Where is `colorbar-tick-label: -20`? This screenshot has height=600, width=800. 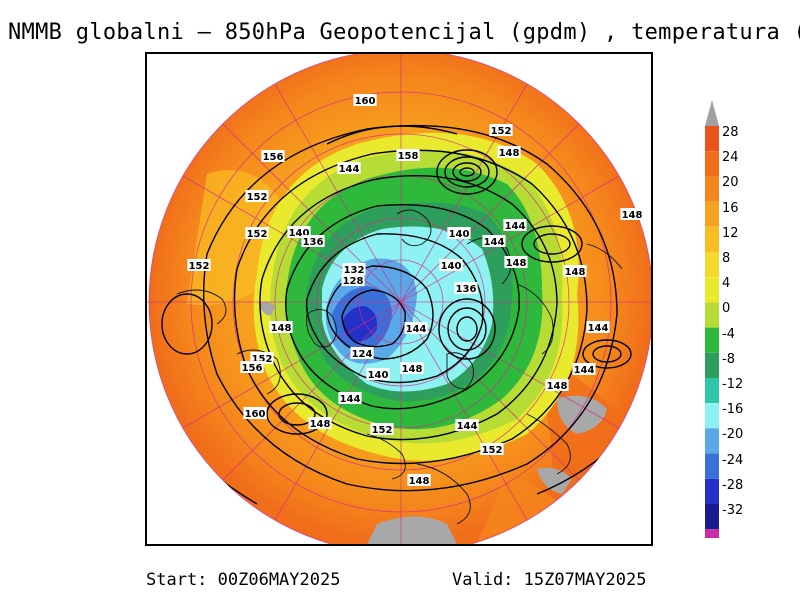
colorbar-tick-label: -20 is located at coordinates (733, 435).